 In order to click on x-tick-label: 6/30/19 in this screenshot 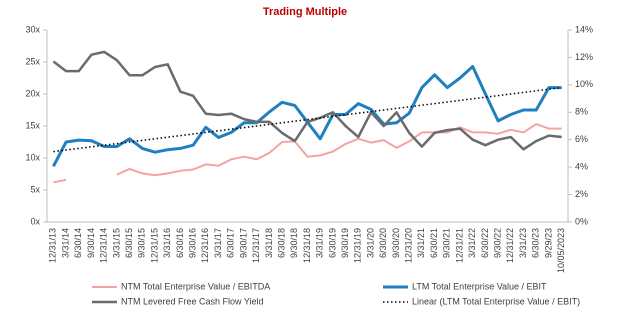, I will do `click(332, 243)`.